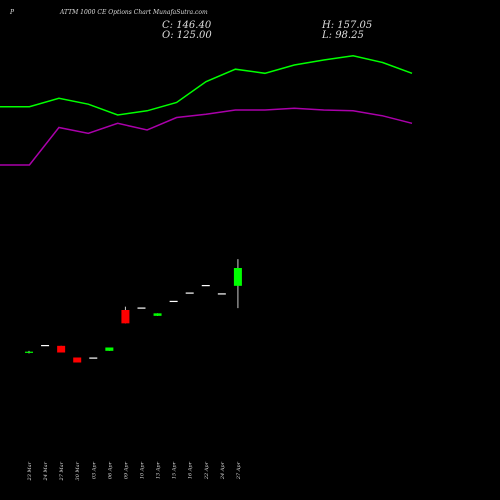 This screenshot has height=500, width=500. Describe the element at coordinates (191, 470) in the screenshot. I see `x-tick-label: 16 Apr` at that location.